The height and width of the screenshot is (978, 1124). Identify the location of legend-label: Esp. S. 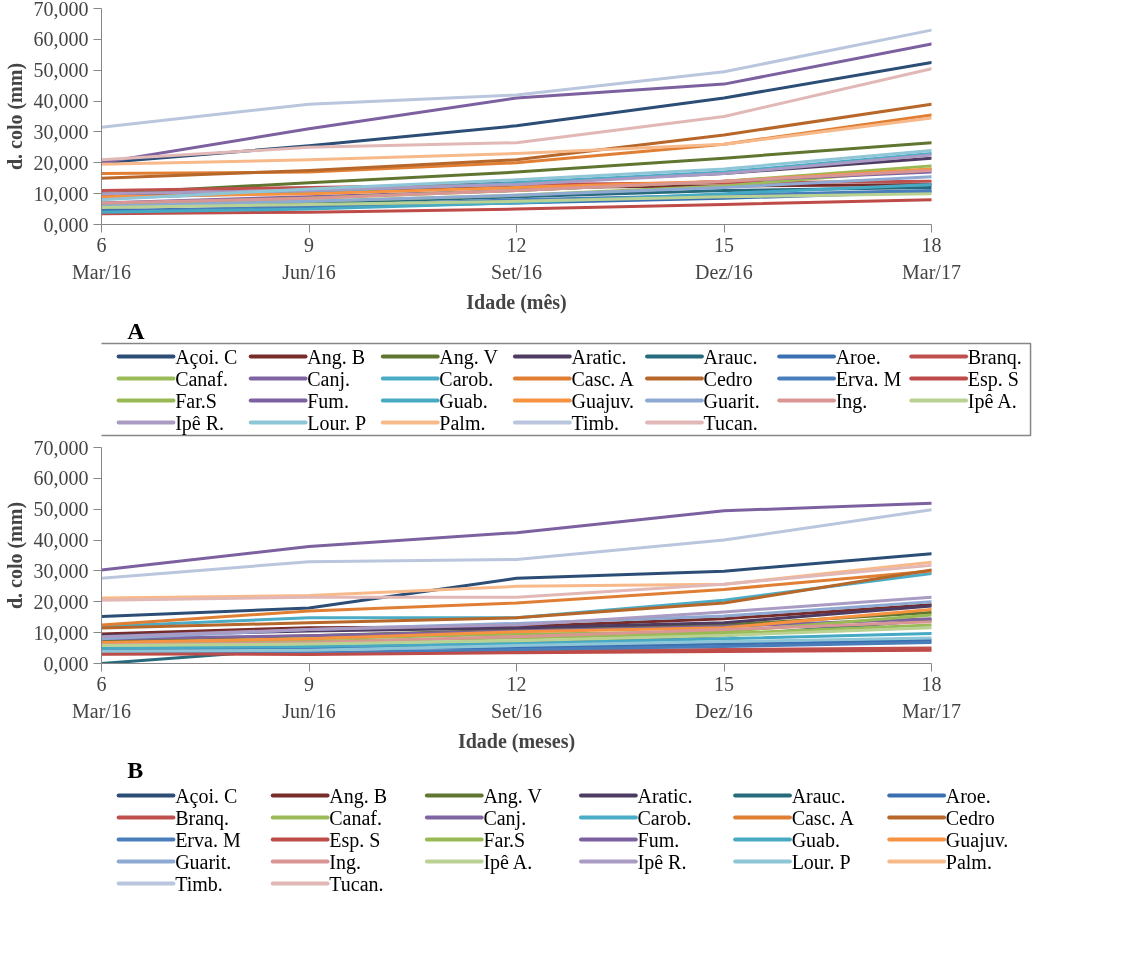
(355, 840).